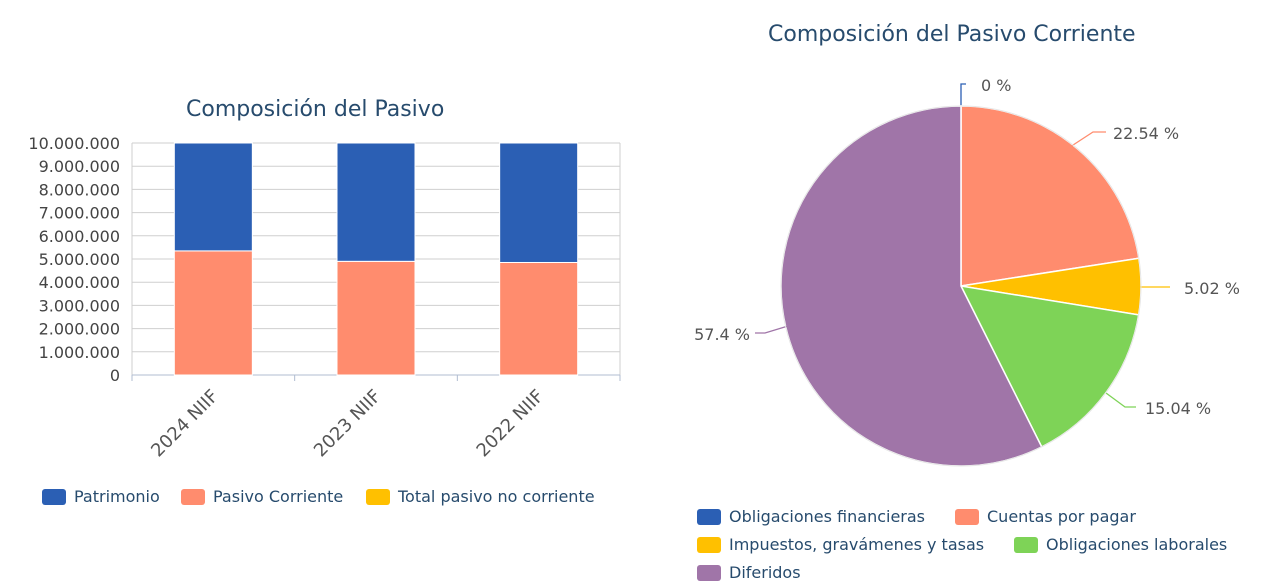  Describe the element at coordinates (315, 109) in the screenshot. I see `bar-chart-title: Composición del Pasivo` at that location.